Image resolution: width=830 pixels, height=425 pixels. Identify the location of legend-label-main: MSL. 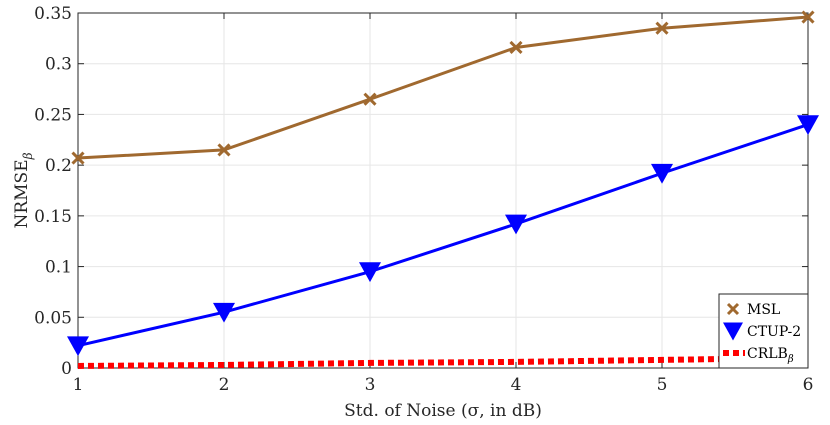
(763, 310).